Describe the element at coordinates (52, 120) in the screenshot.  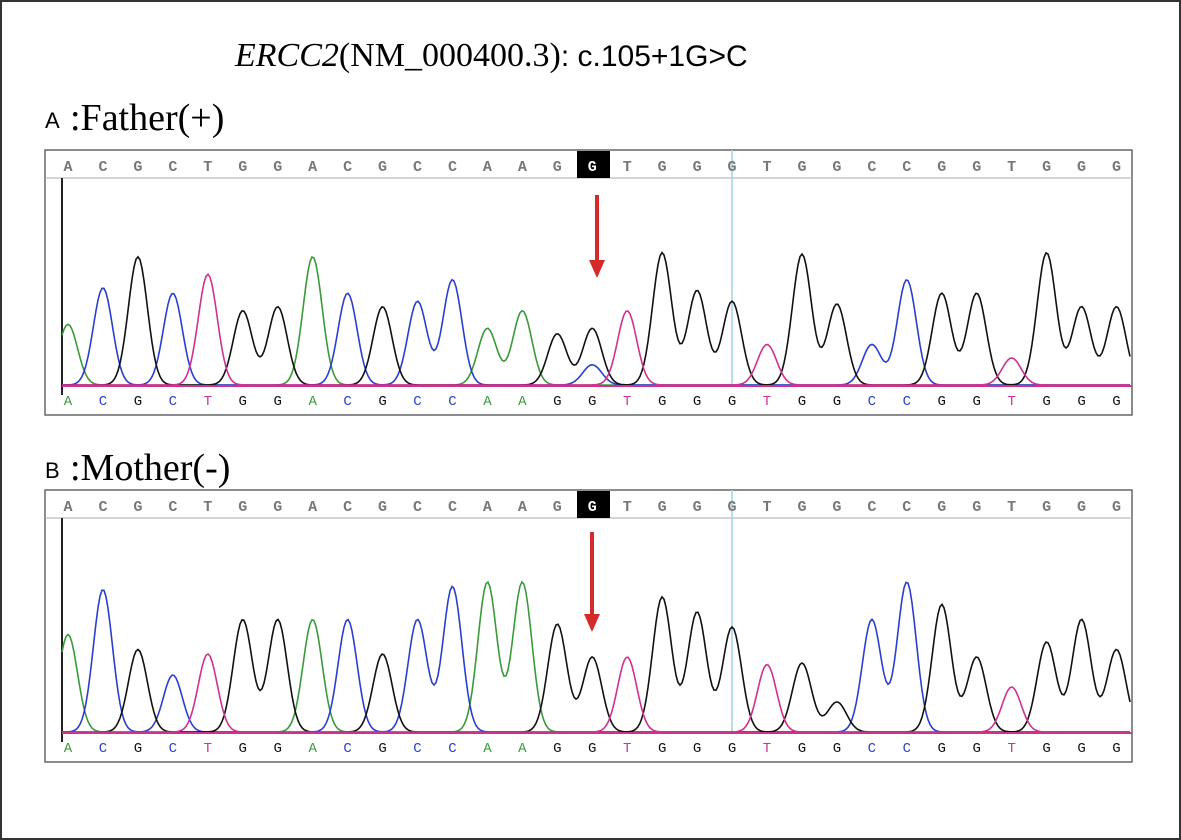
I see `panel-letter: A` at that location.